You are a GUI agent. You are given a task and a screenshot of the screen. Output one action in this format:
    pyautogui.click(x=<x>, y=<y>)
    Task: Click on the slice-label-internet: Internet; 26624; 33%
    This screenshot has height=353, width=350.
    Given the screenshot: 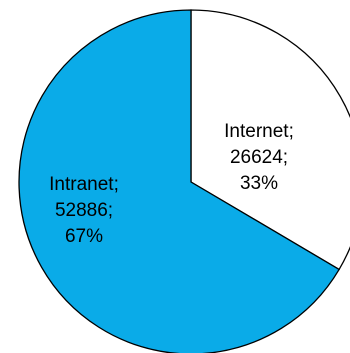 What is the action you would take?
    pyautogui.click(x=259, y=157)
    